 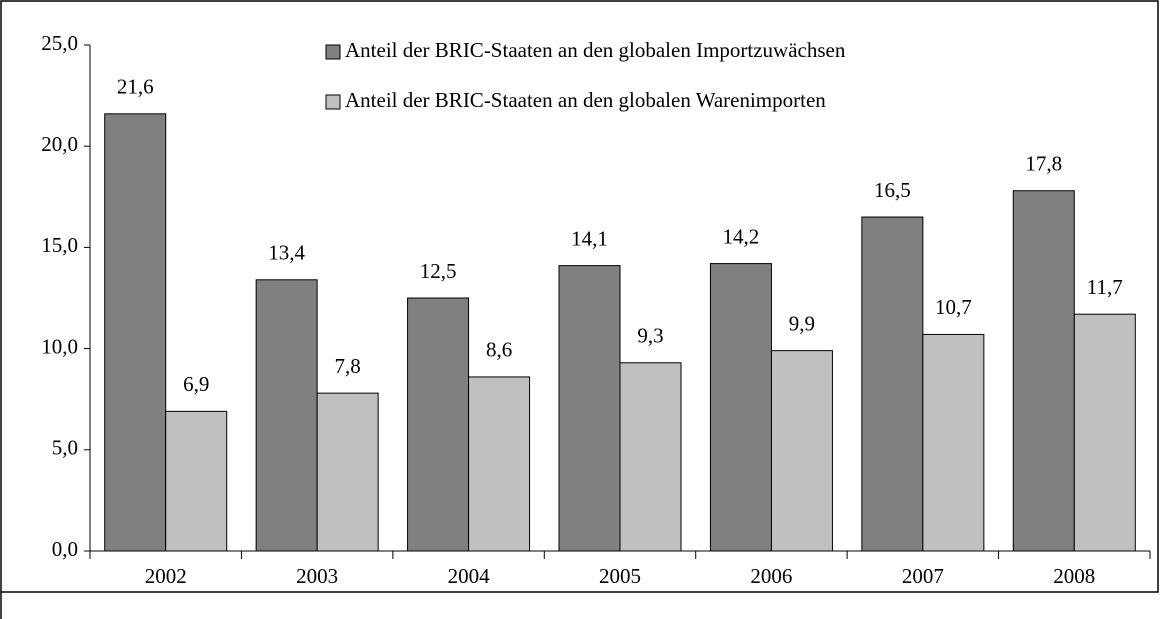 What do you see at coordinates (59, 346) in the screenshot?
I see `y-tick-label: 10,0` at bounding box center [59, 346].